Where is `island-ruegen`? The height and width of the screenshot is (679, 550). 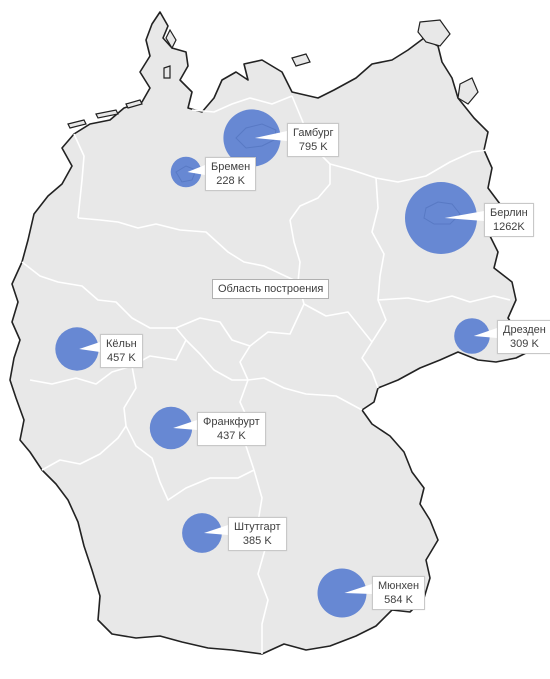 island-ruegen is located at coordinates (434, 33).